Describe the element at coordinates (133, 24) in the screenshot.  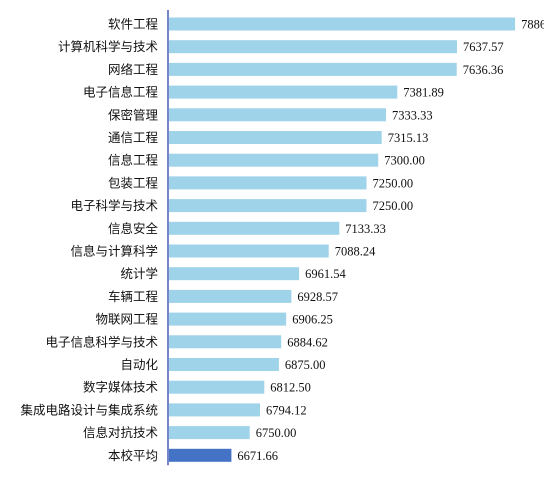
I see `category-label-0: 软件工程` at that location.